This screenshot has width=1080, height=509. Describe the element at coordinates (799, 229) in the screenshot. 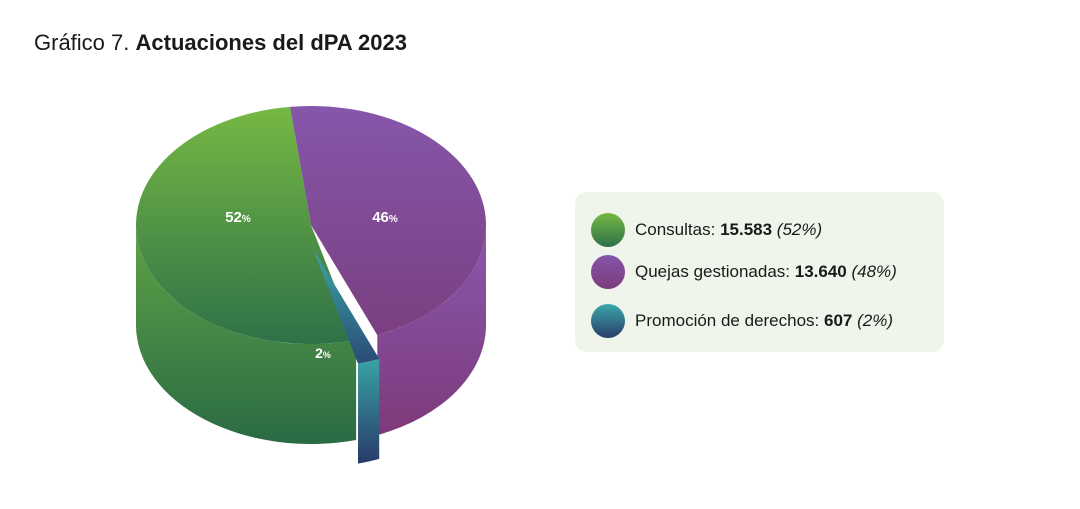

I see `legend-percent: (52%)` at that location.